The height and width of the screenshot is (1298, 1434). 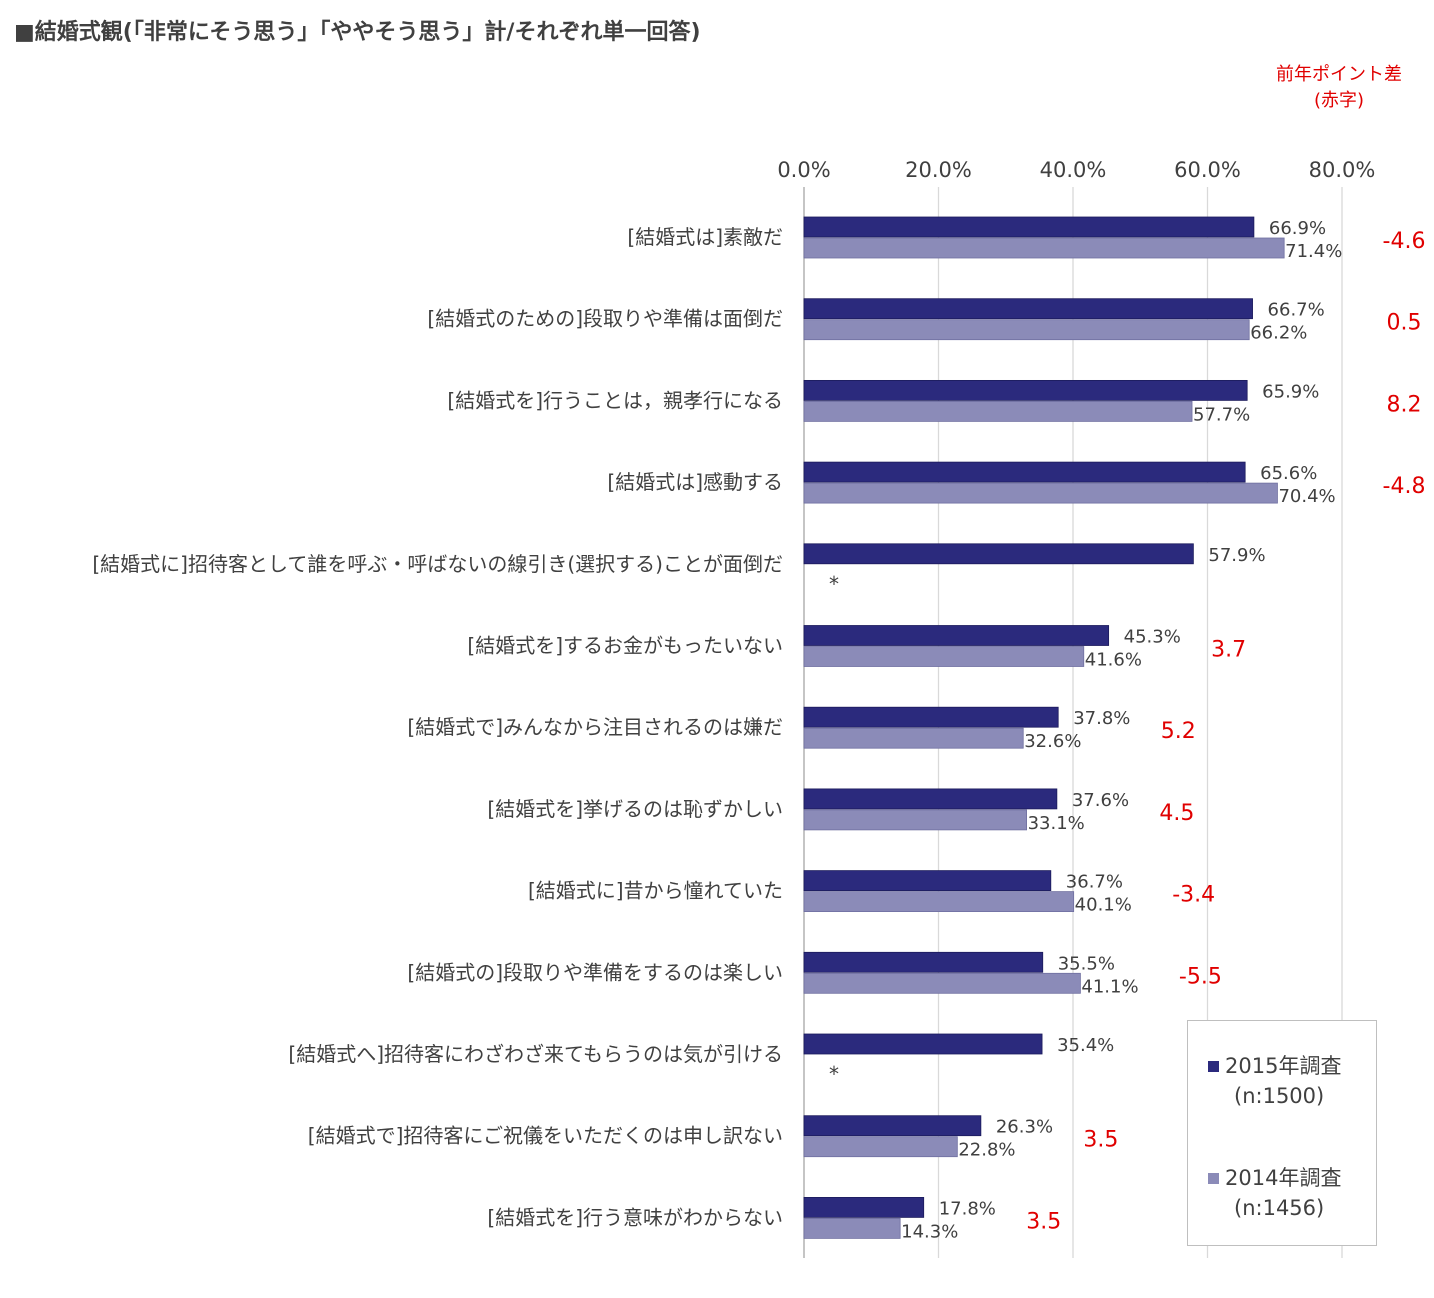 What do you see at coordinates (1297, 228) in the screenshot?
I see `data-label-2015: 66.9%` at bounding box center [1297, 228].